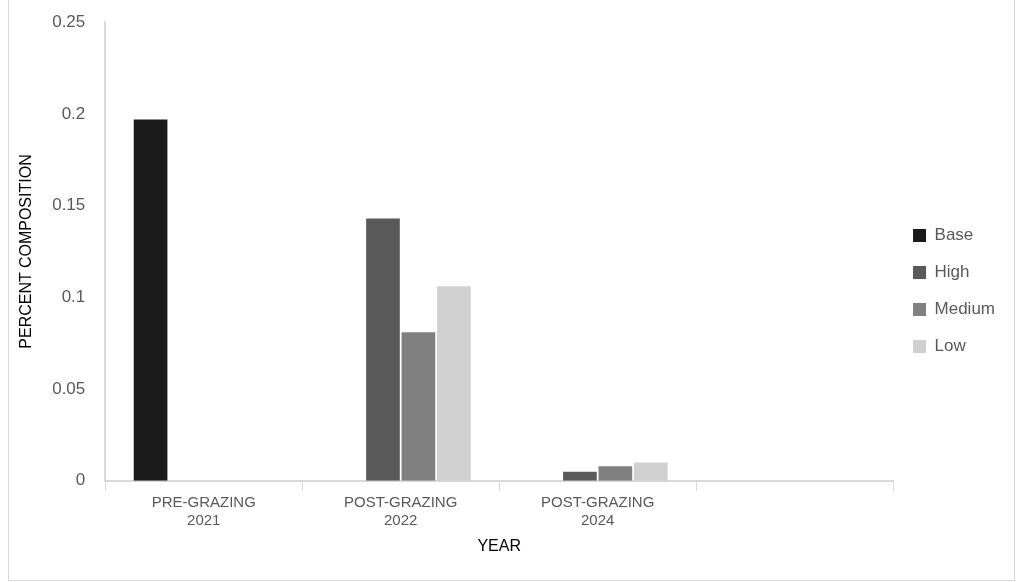  What do you see at coordinates (965, 309) in the screenshot?
I see `legend-label: Medium` at bounding box center [965, 309].